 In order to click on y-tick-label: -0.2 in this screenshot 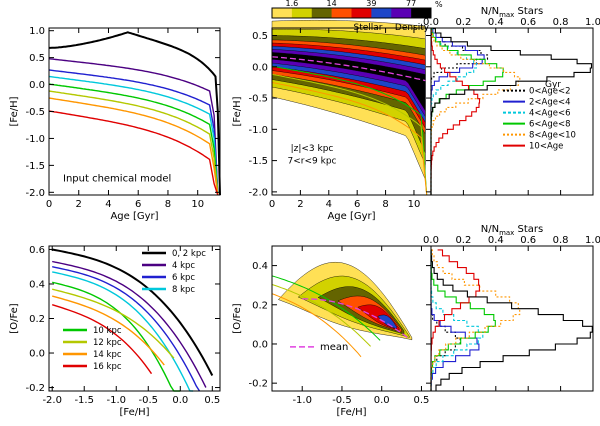, I will do `click(258, 384)`.